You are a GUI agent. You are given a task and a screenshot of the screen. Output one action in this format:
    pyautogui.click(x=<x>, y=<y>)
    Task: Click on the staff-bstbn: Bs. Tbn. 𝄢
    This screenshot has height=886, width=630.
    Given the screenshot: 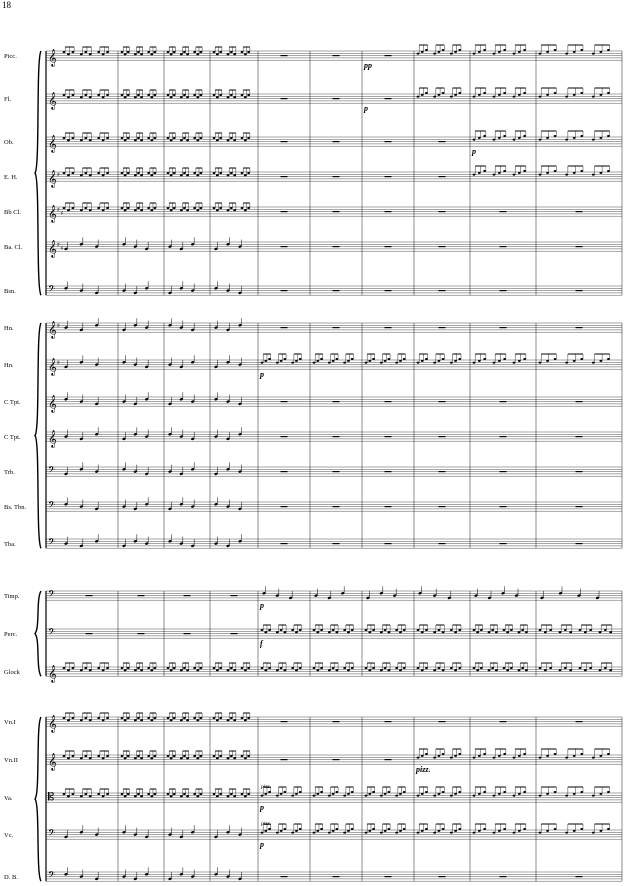 What is the action you would take?
    pyautogui.click(x=313, y=504)
    